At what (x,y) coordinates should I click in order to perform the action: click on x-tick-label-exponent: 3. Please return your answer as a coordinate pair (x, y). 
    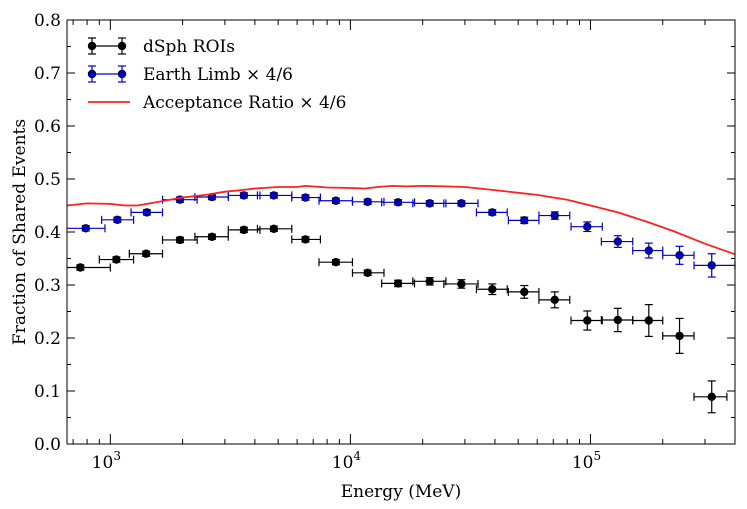
    Looking at the image, I should click on (117, 456).